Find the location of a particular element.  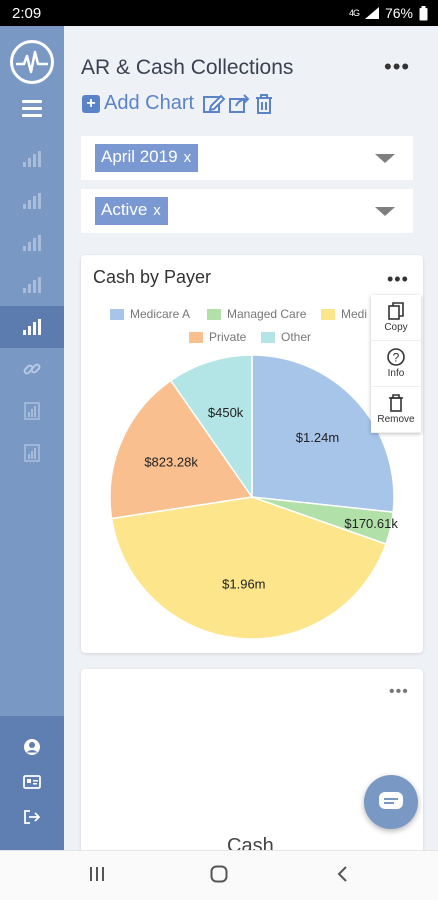

legend-label: Medicare A is located at coordinates (160, 314).